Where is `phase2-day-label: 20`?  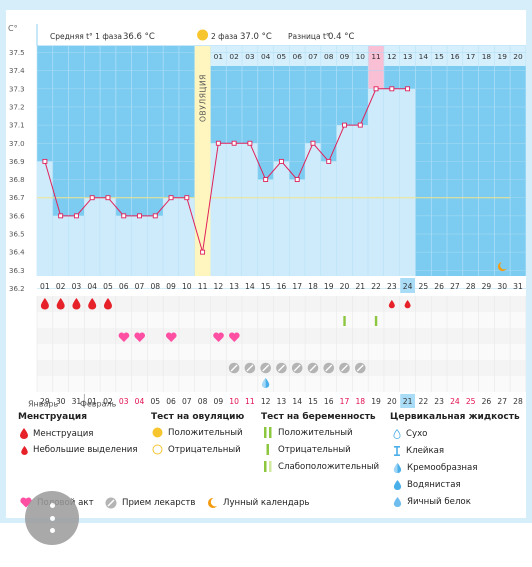
phase2-day-label: 20 is located at coordinates (518, 56).